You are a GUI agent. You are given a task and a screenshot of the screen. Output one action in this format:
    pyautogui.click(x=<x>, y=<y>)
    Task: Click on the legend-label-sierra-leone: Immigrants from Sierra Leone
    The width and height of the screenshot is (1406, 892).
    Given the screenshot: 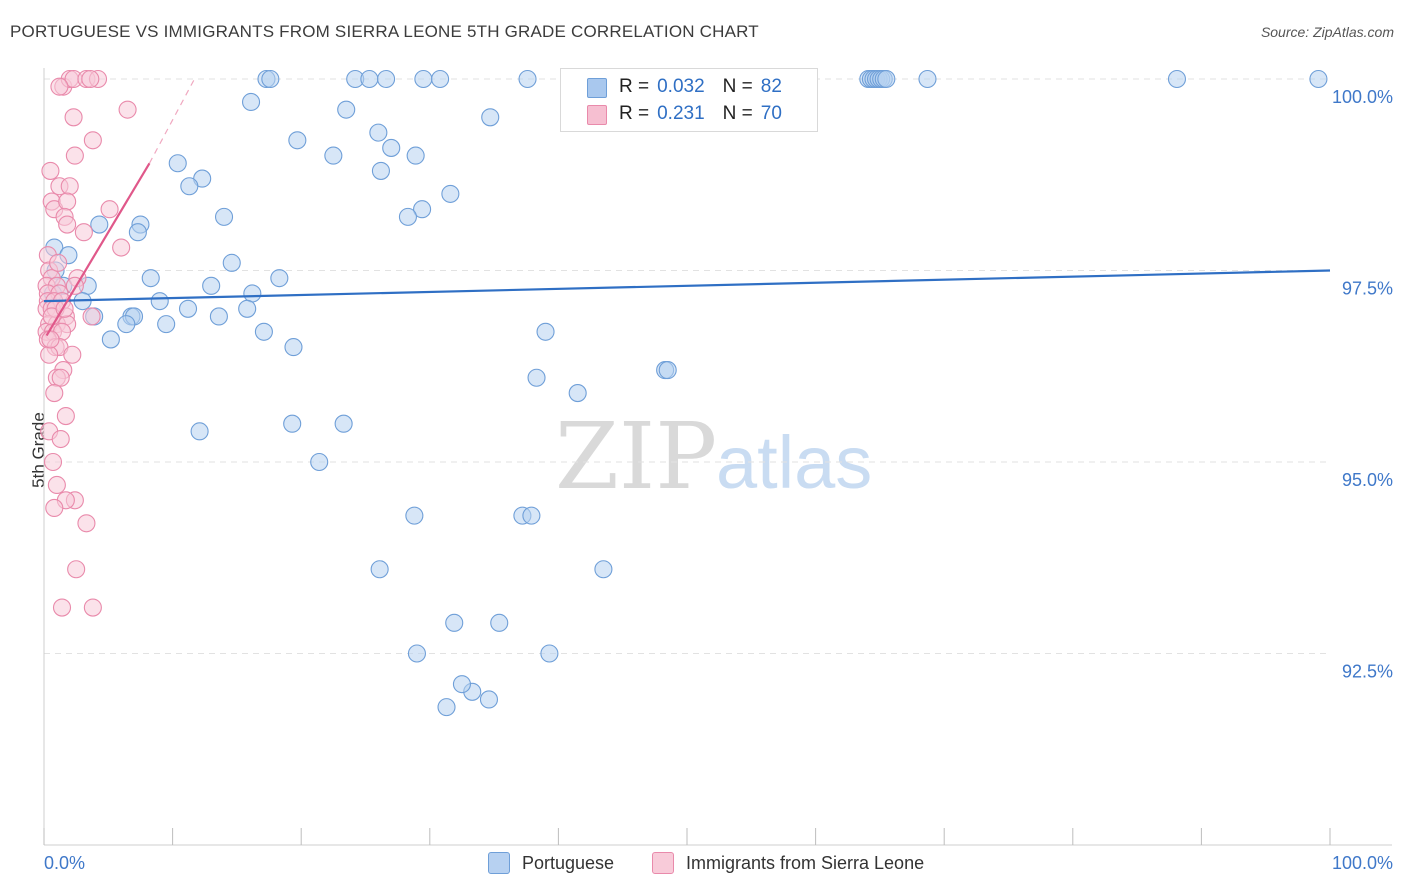 What is the action you would take?
    pyautogui.click(x=805, y=862)
    